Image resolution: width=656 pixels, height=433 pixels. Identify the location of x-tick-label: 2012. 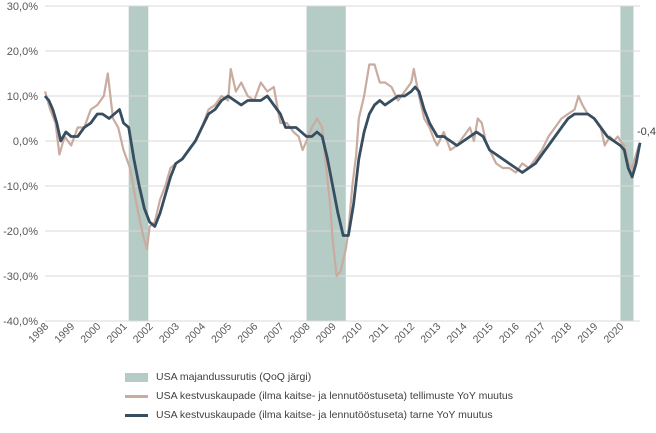
(404, 333).